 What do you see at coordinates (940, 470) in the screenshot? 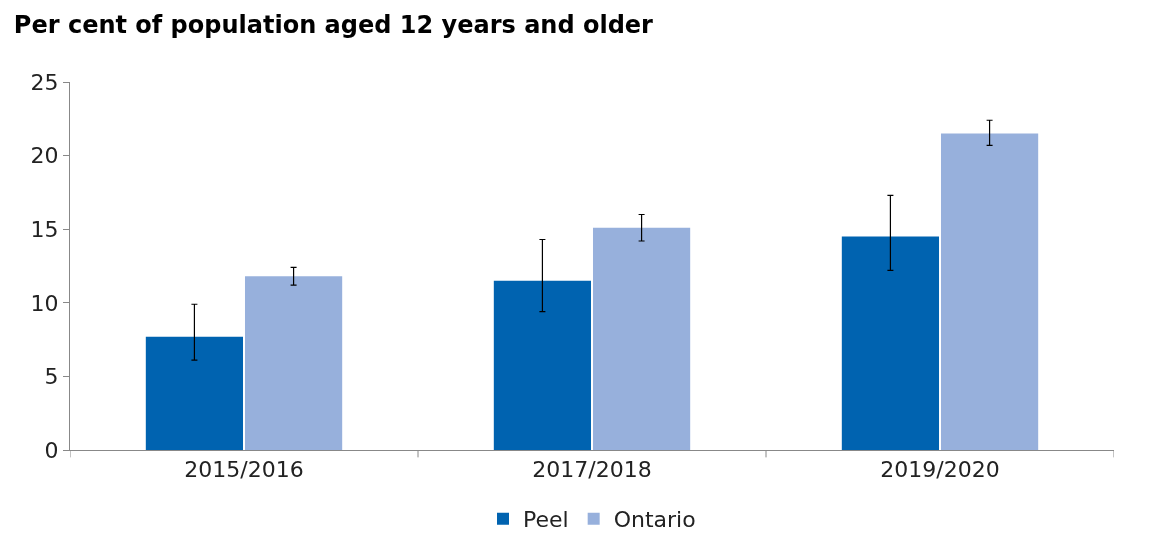
I see `x-tick-label: 2019/2020` at bounding box center [940, 470].